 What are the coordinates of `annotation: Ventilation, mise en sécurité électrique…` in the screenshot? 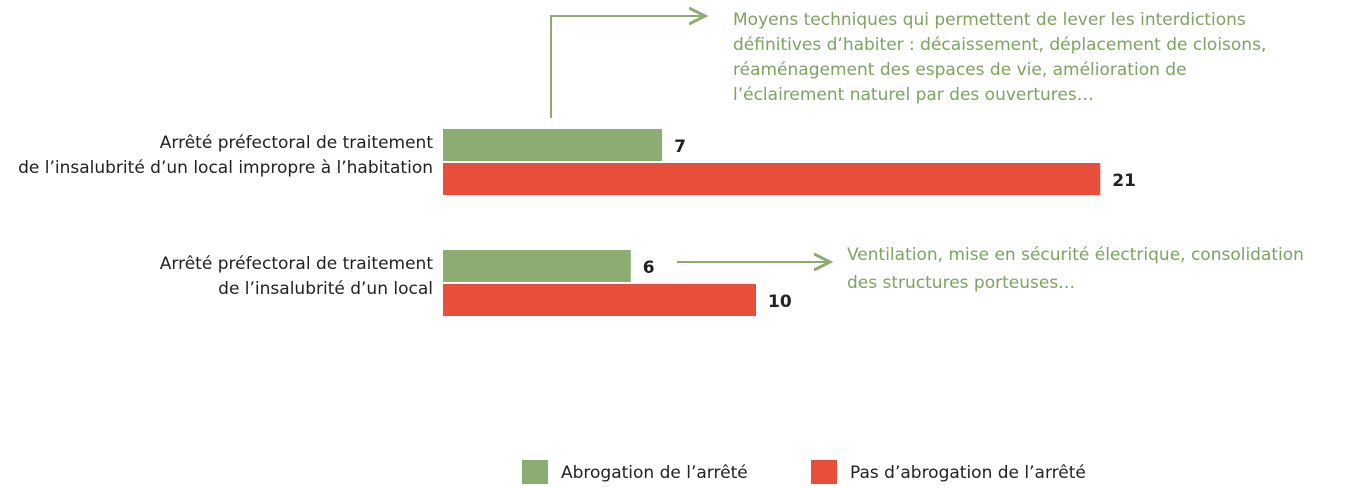 It's located at (1075, 255).